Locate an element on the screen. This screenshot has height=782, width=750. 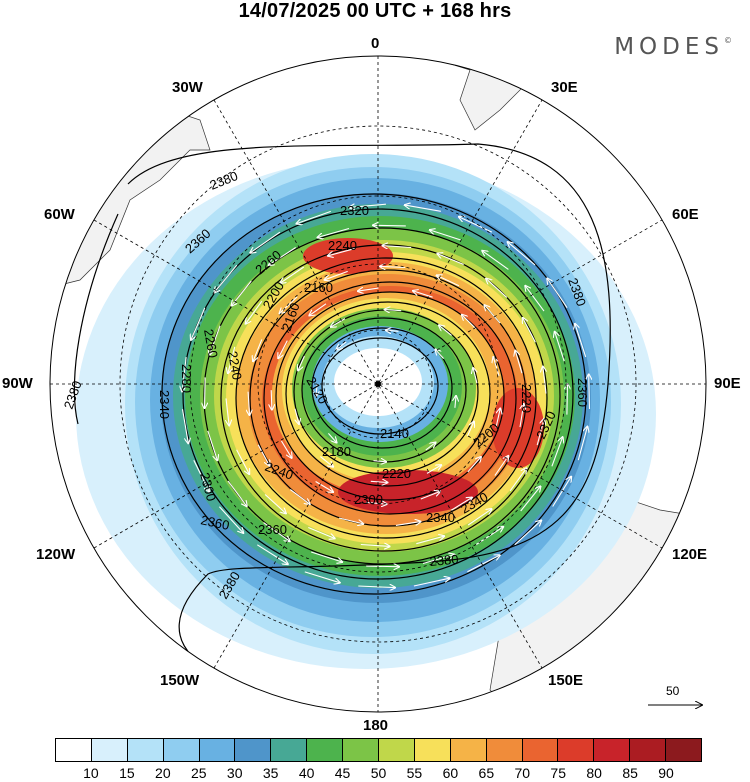
vector-legend: 50 is located at coordinates (676, 699).